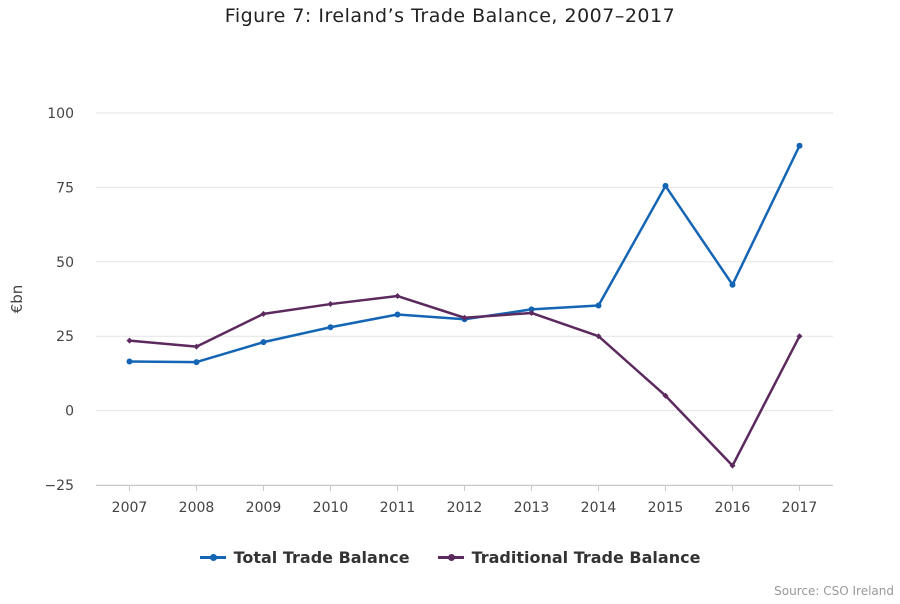 This screenshot has height=604, width=900. Describe the element at coordinates (586, 557) in the screenshot. I see `legend-label-traditional-trade-balance: Traditional Trade Balance` at that location.